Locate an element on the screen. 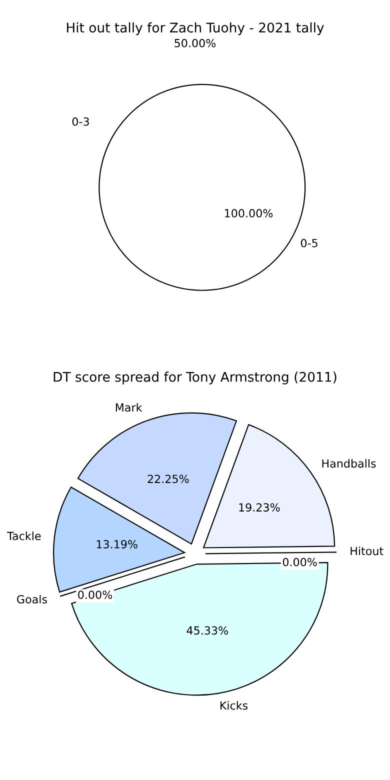 This screenshot has height=780, width=390. slice-label: Handballs is located at coordinates (349, 463).